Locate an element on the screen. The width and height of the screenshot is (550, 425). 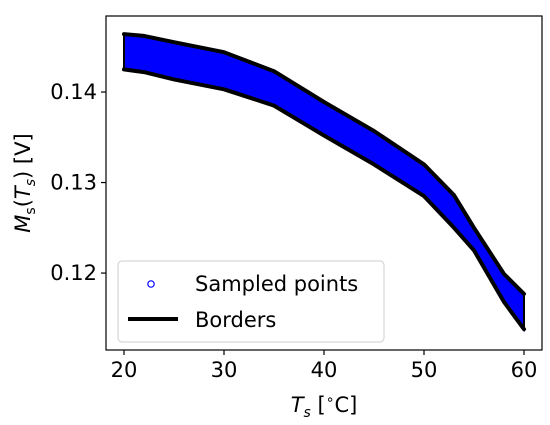
legend: Sampled points Borders is located at coordinates (251, 301).